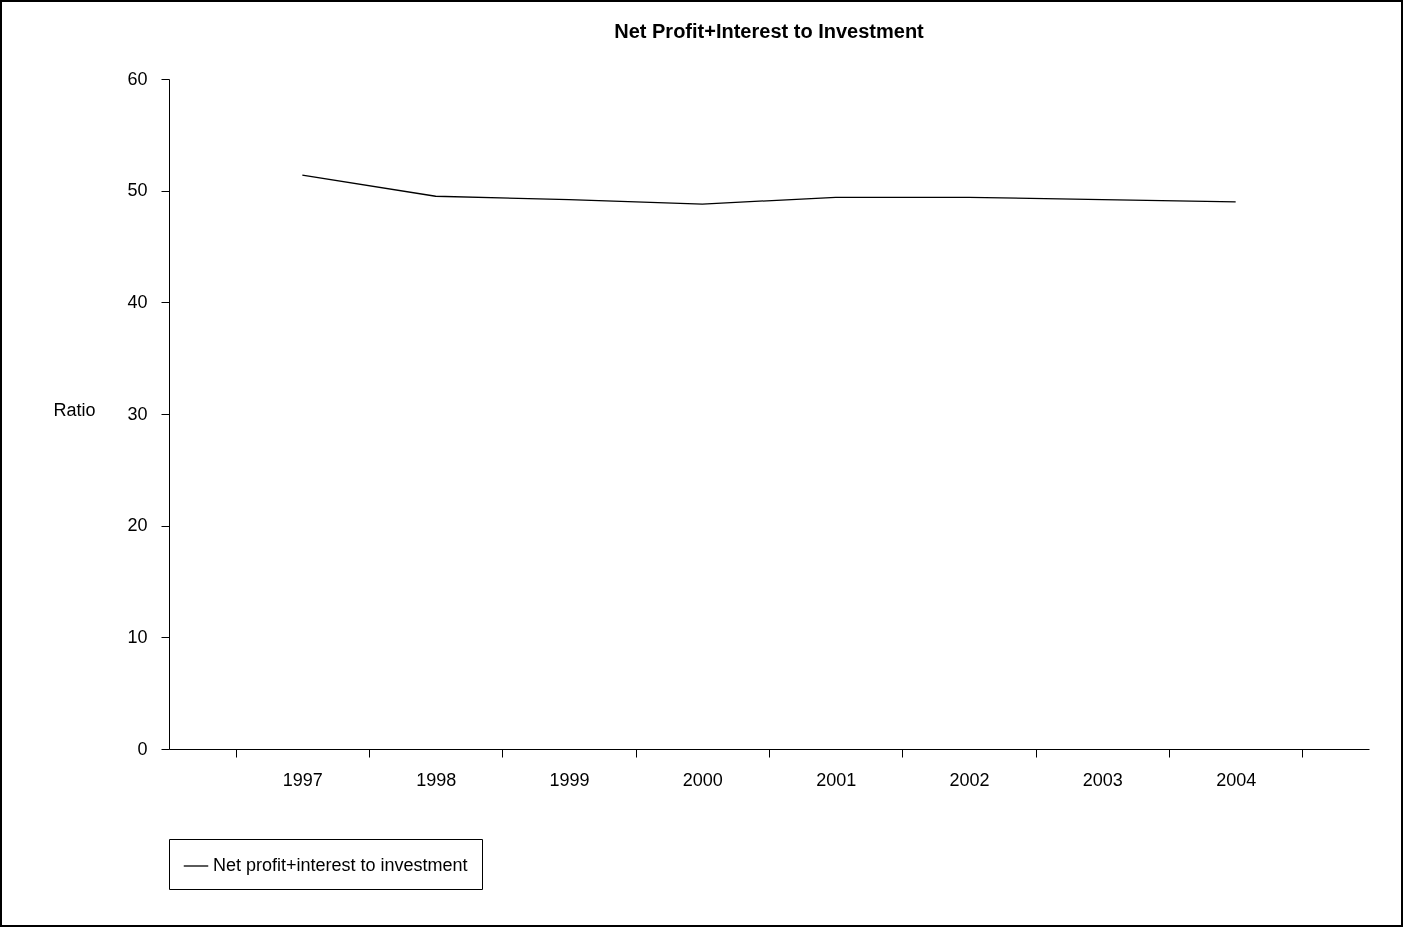  I want to click on y-tick-label: 30, so click(137, 413).